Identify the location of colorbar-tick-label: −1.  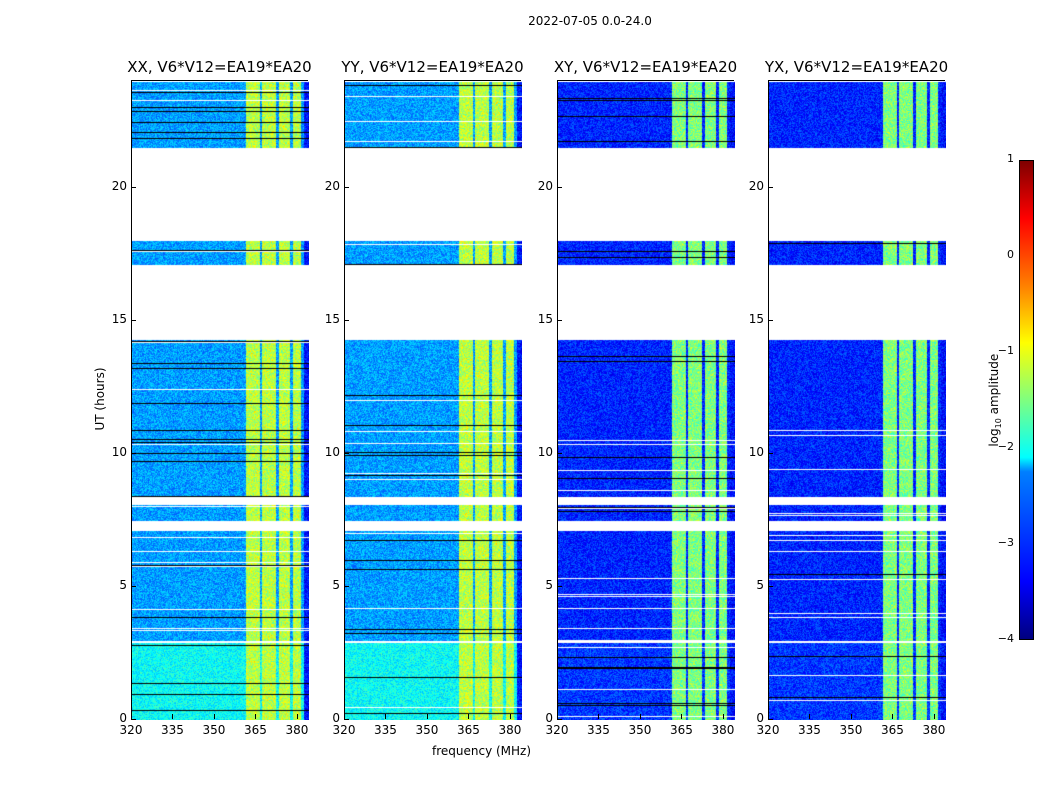
(1005, 350).